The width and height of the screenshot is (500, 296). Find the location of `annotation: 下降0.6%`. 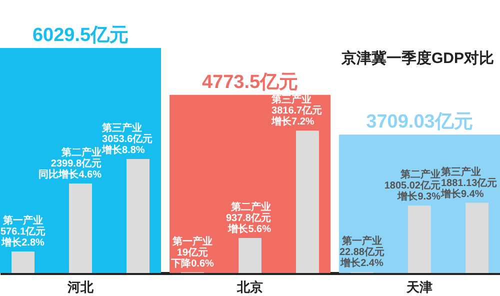

annotation: 下降0.6% is located at coordinates (192, 263).